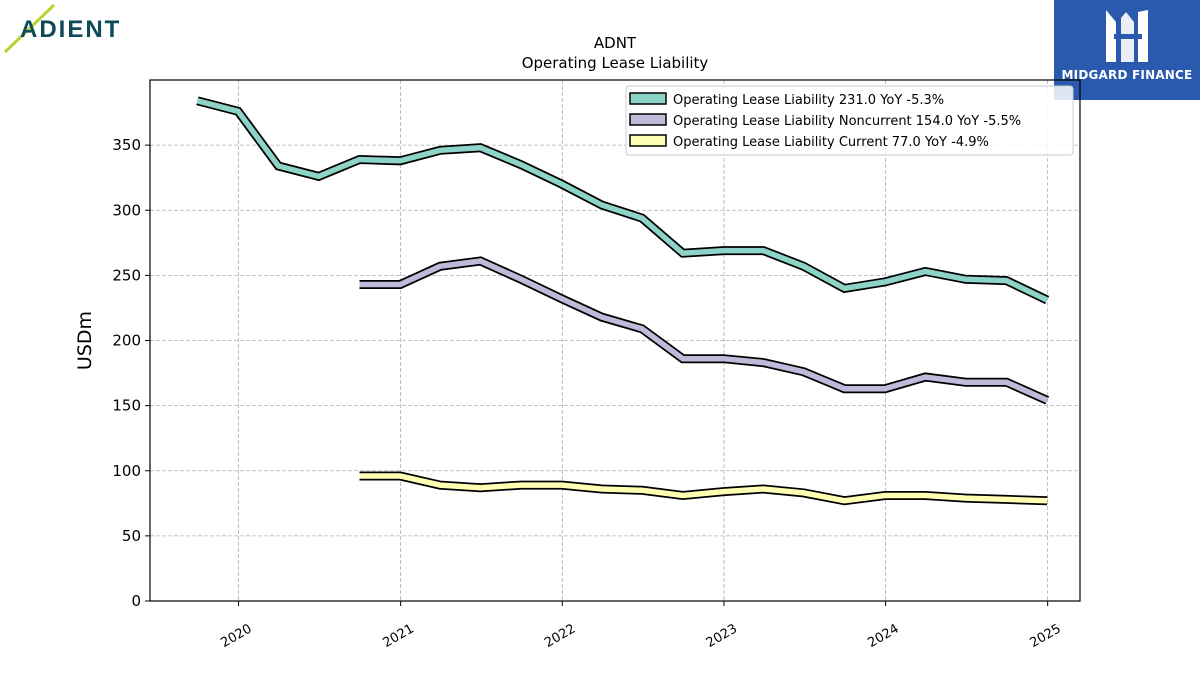 Image resolution: width=1200 pixels, height=675 pixels. What do you see at coordinates (883, 636) in the screenshot?
I see `x-tick-label: 2024` at bounding box center [883, 636].